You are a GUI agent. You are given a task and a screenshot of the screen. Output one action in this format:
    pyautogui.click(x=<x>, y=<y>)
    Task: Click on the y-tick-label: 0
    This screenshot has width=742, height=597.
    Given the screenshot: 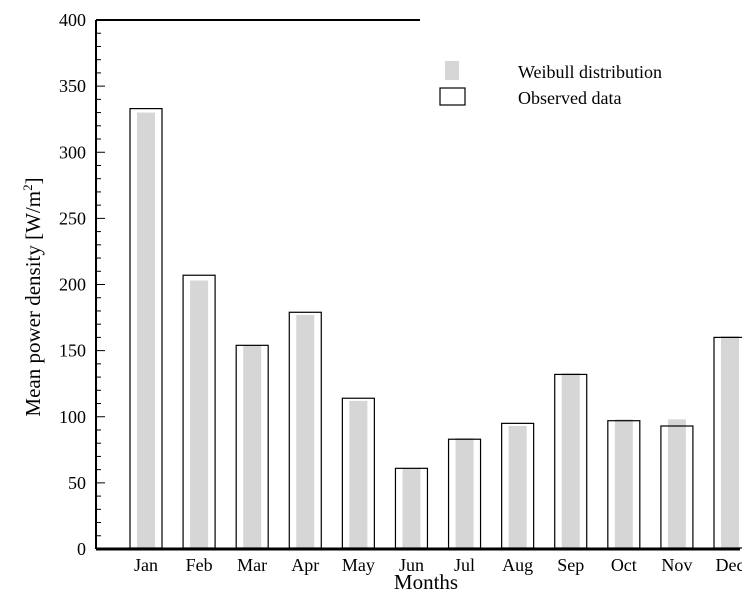 What is the action you would take?
    pyautogui.click(x=81, y=549)
    